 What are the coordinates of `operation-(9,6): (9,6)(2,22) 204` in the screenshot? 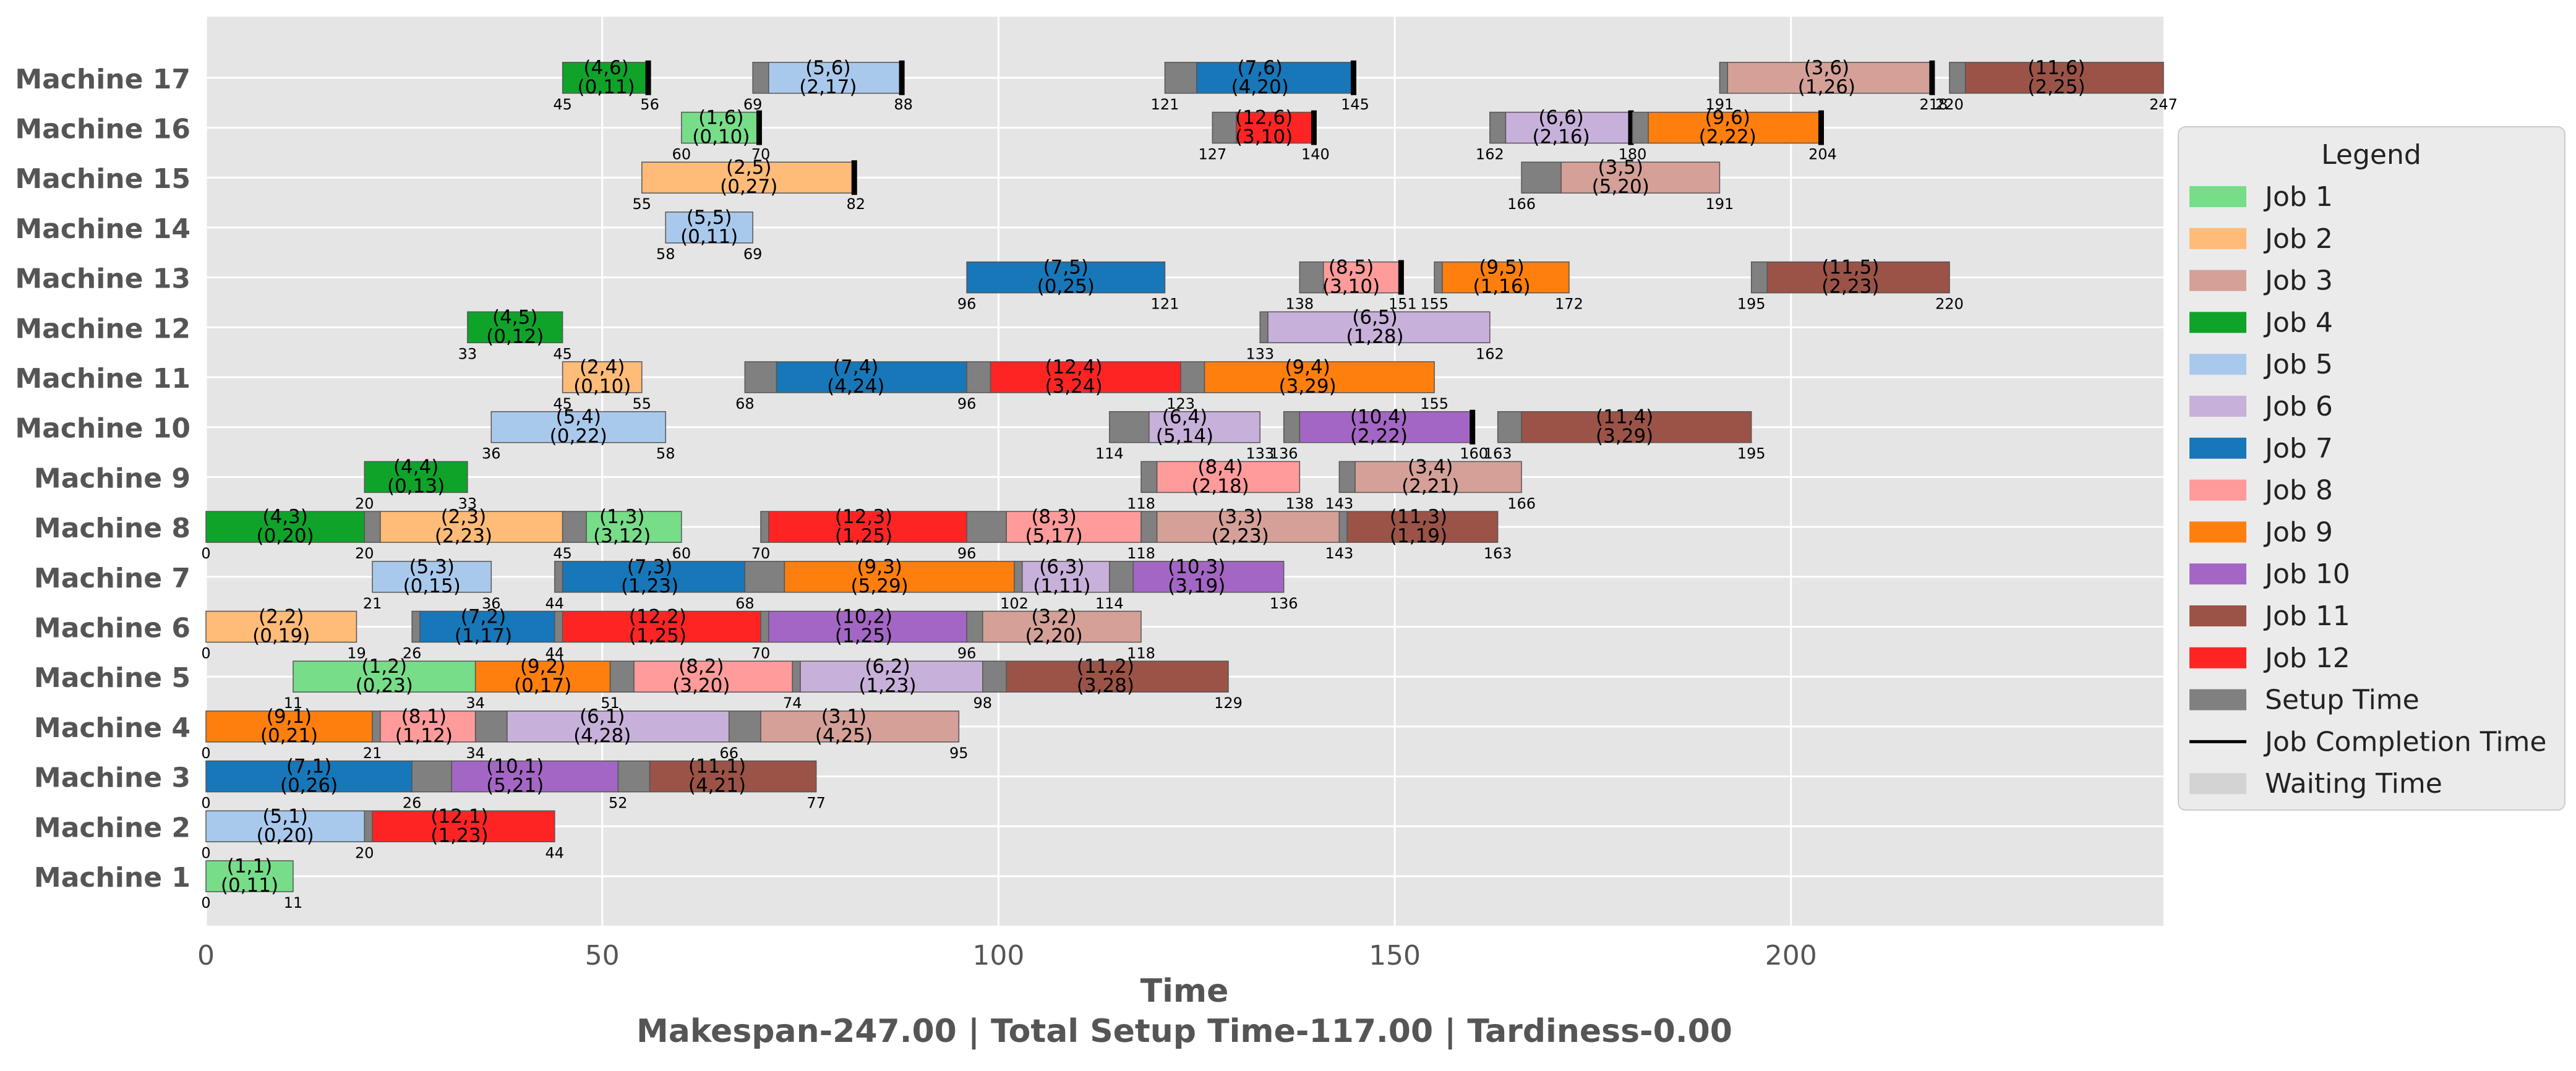 It's located at (1734, 135).